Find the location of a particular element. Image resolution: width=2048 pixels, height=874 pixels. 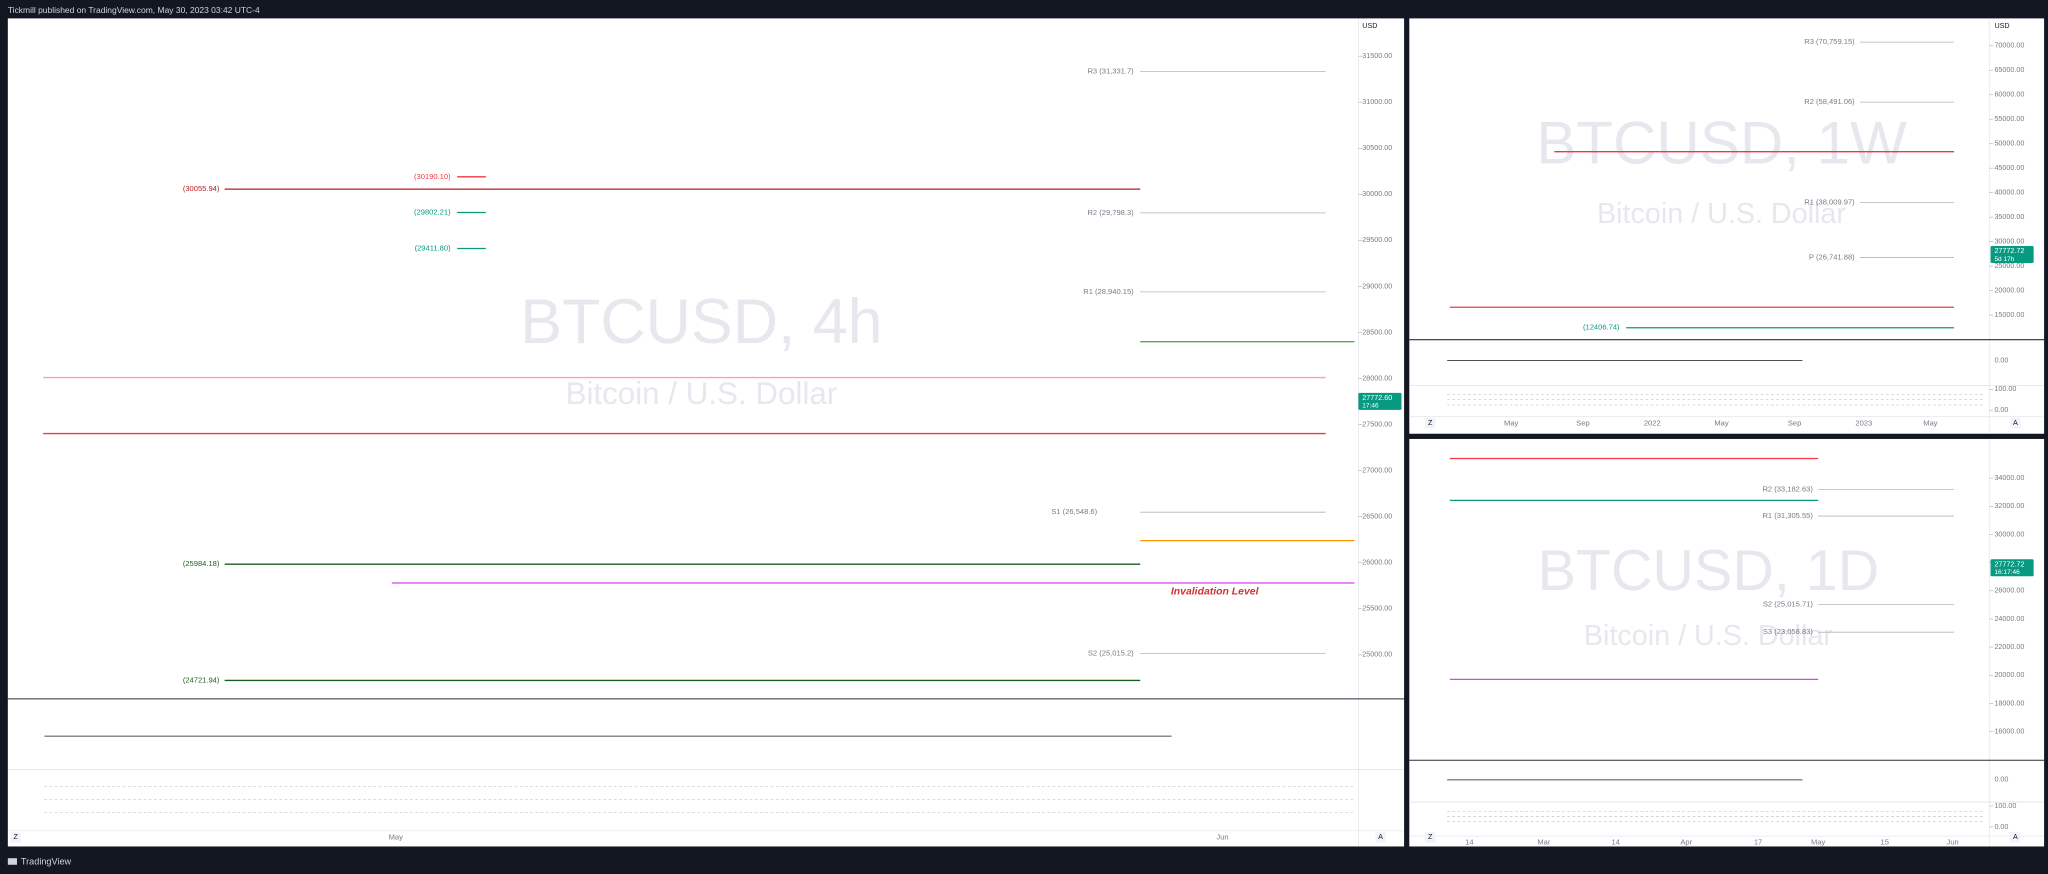

y-tick-label: 27000.00 is located at coordinates (1377, 471).